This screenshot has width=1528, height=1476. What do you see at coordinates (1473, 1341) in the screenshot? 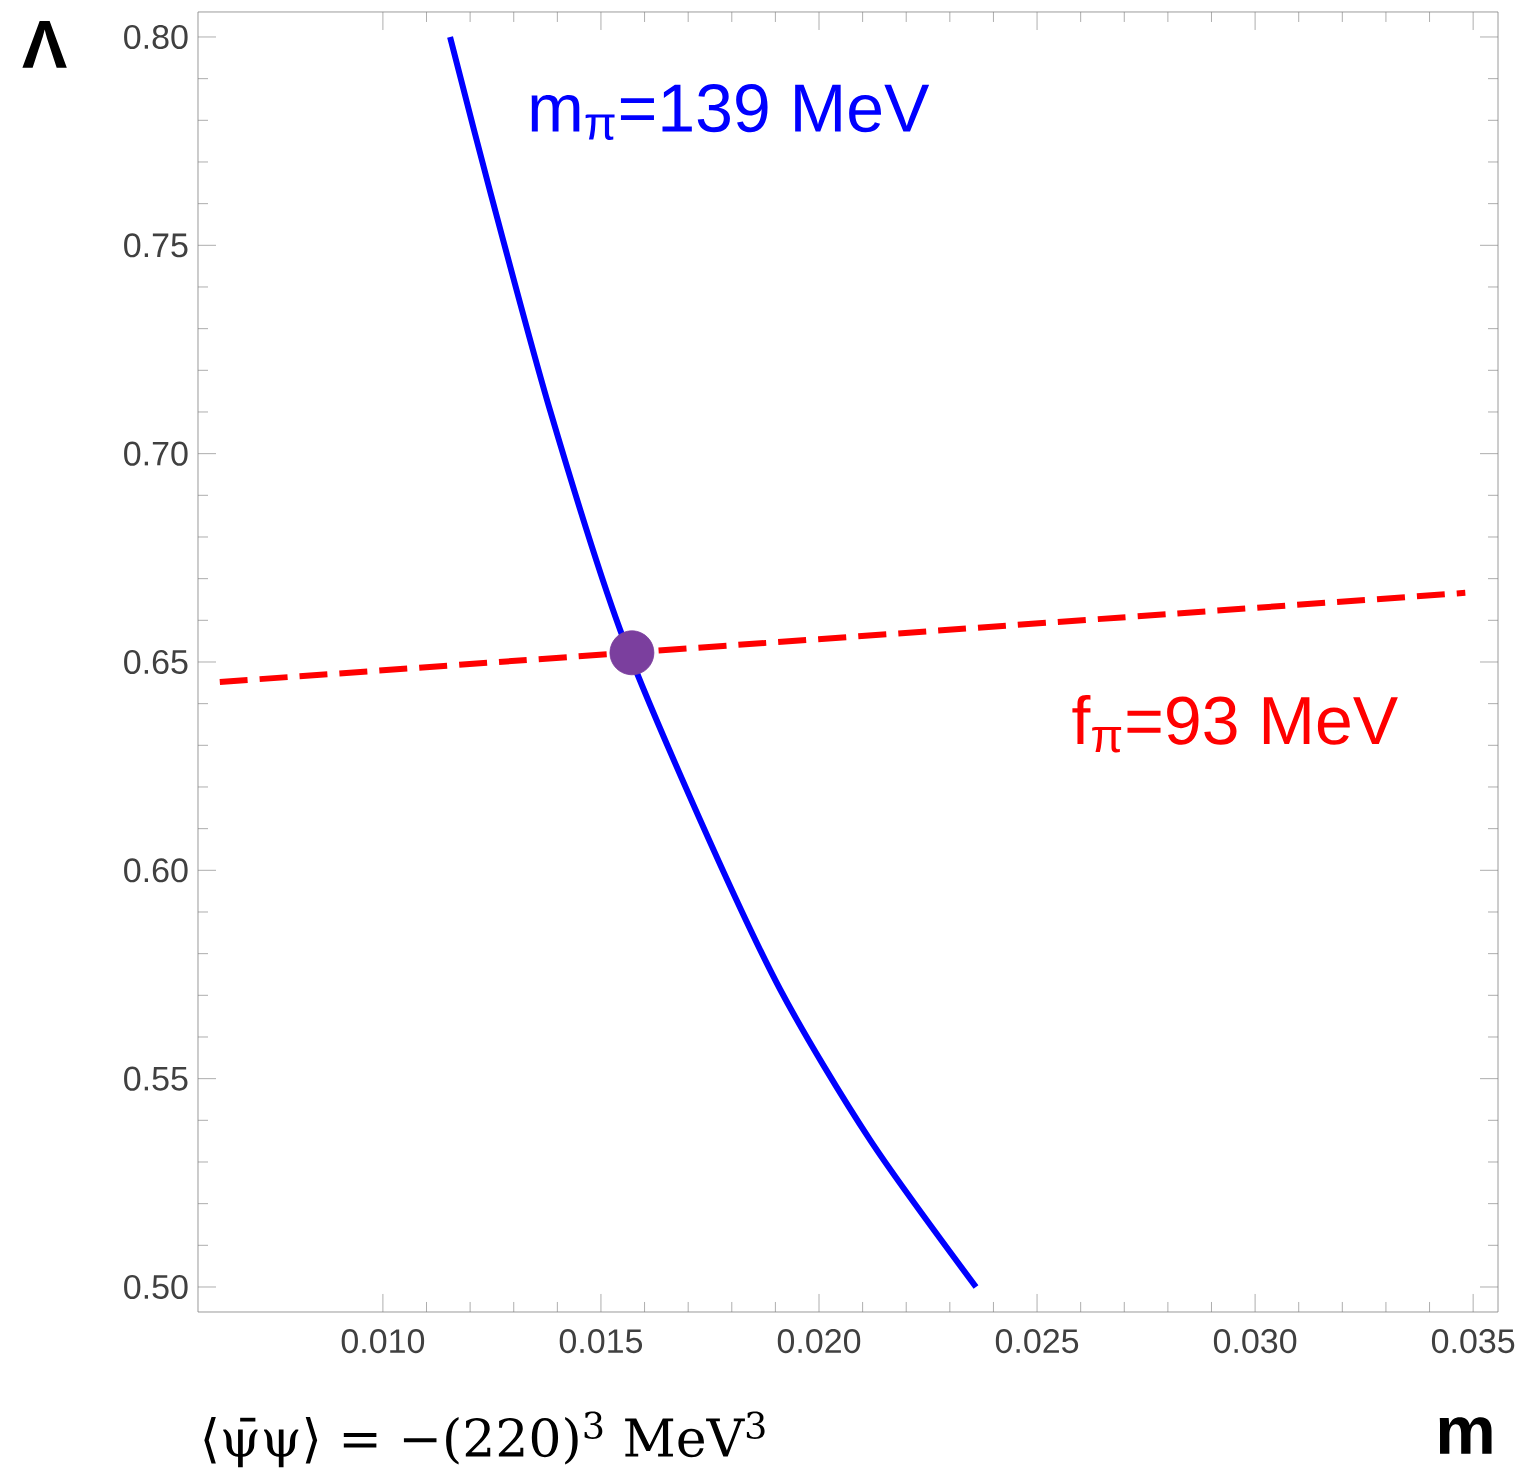
I see `x-tick-label: 0.035` at bounding box center [1473, 1341].